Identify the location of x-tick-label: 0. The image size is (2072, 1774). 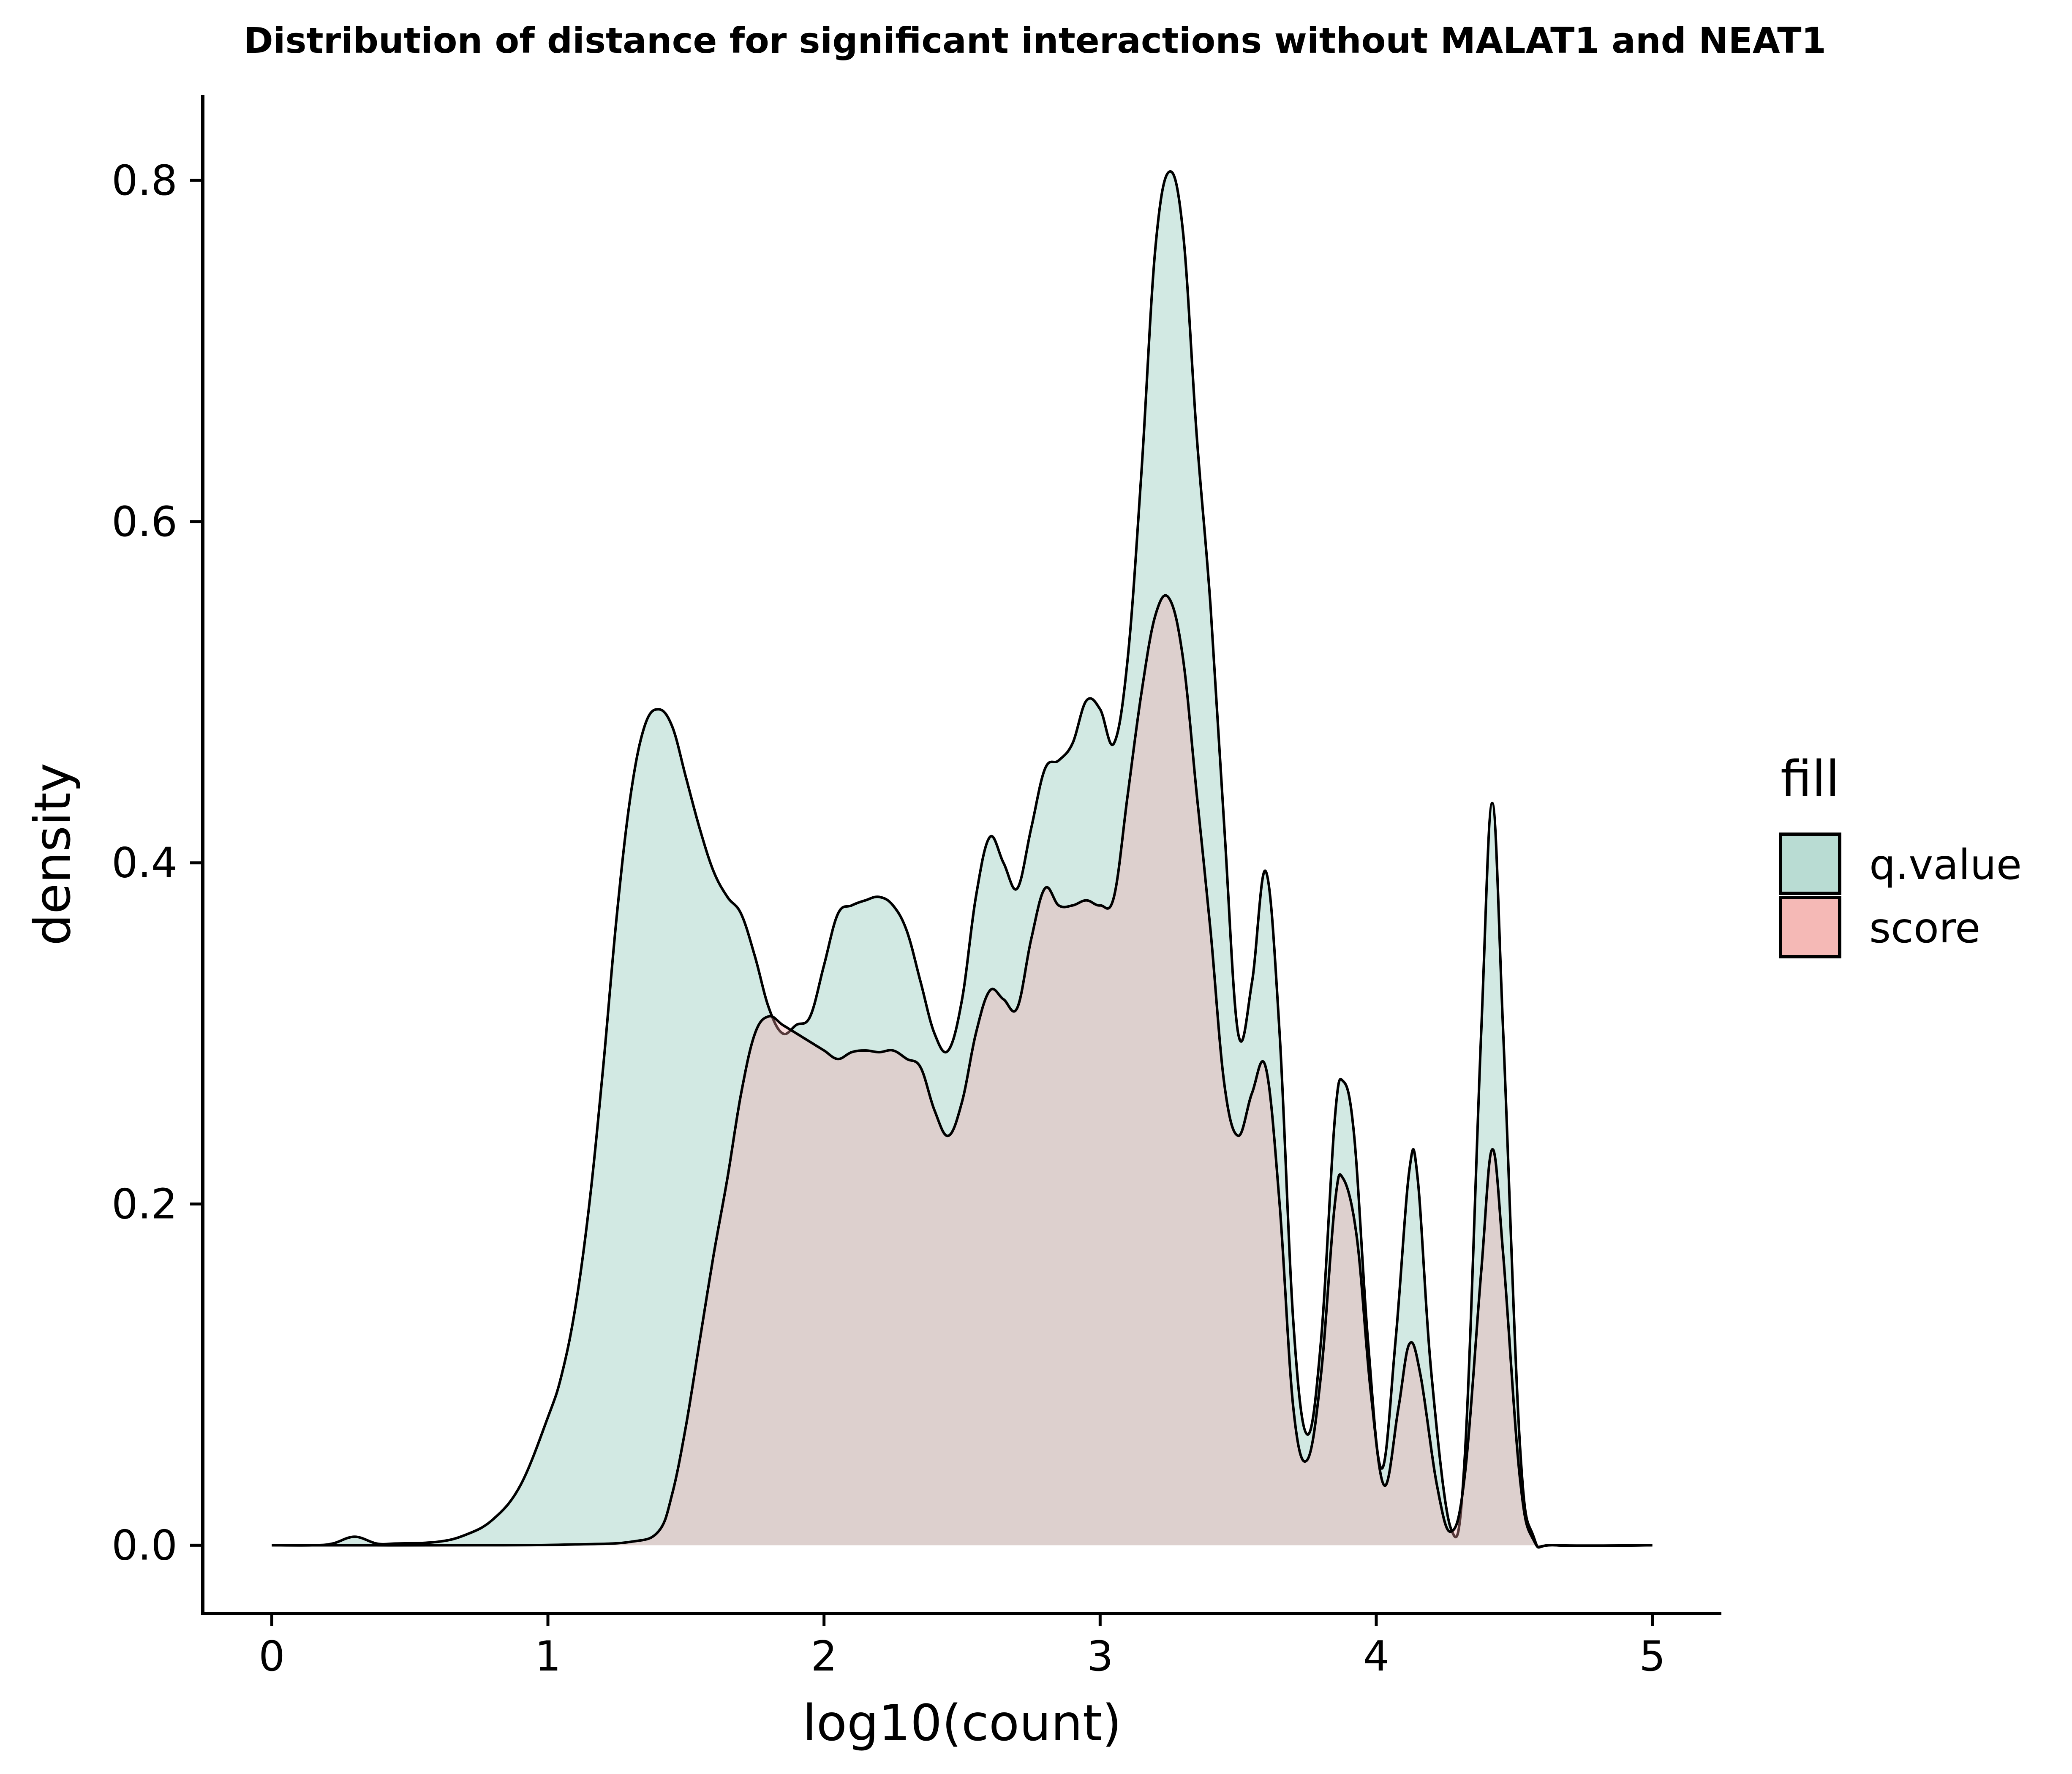
(272, 1657).